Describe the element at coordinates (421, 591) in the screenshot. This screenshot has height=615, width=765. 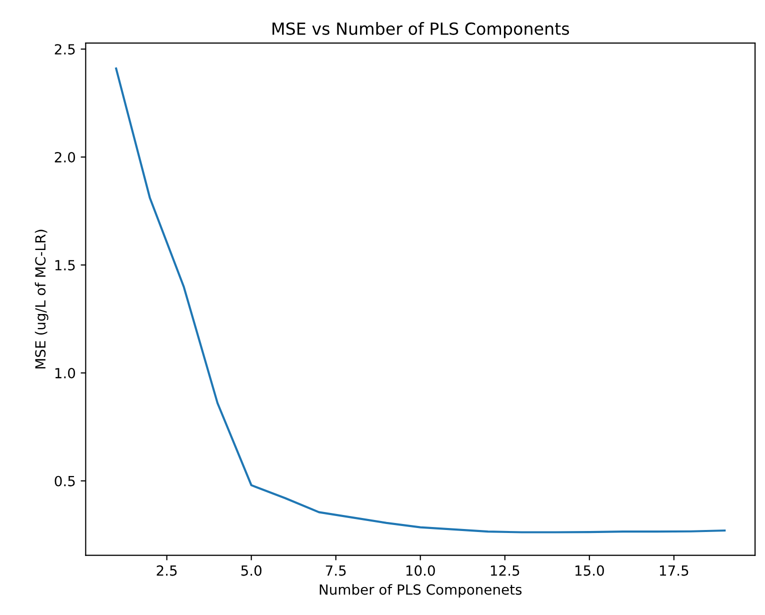
I see `x-axis-title: Number of PLS Componenets` at that location.